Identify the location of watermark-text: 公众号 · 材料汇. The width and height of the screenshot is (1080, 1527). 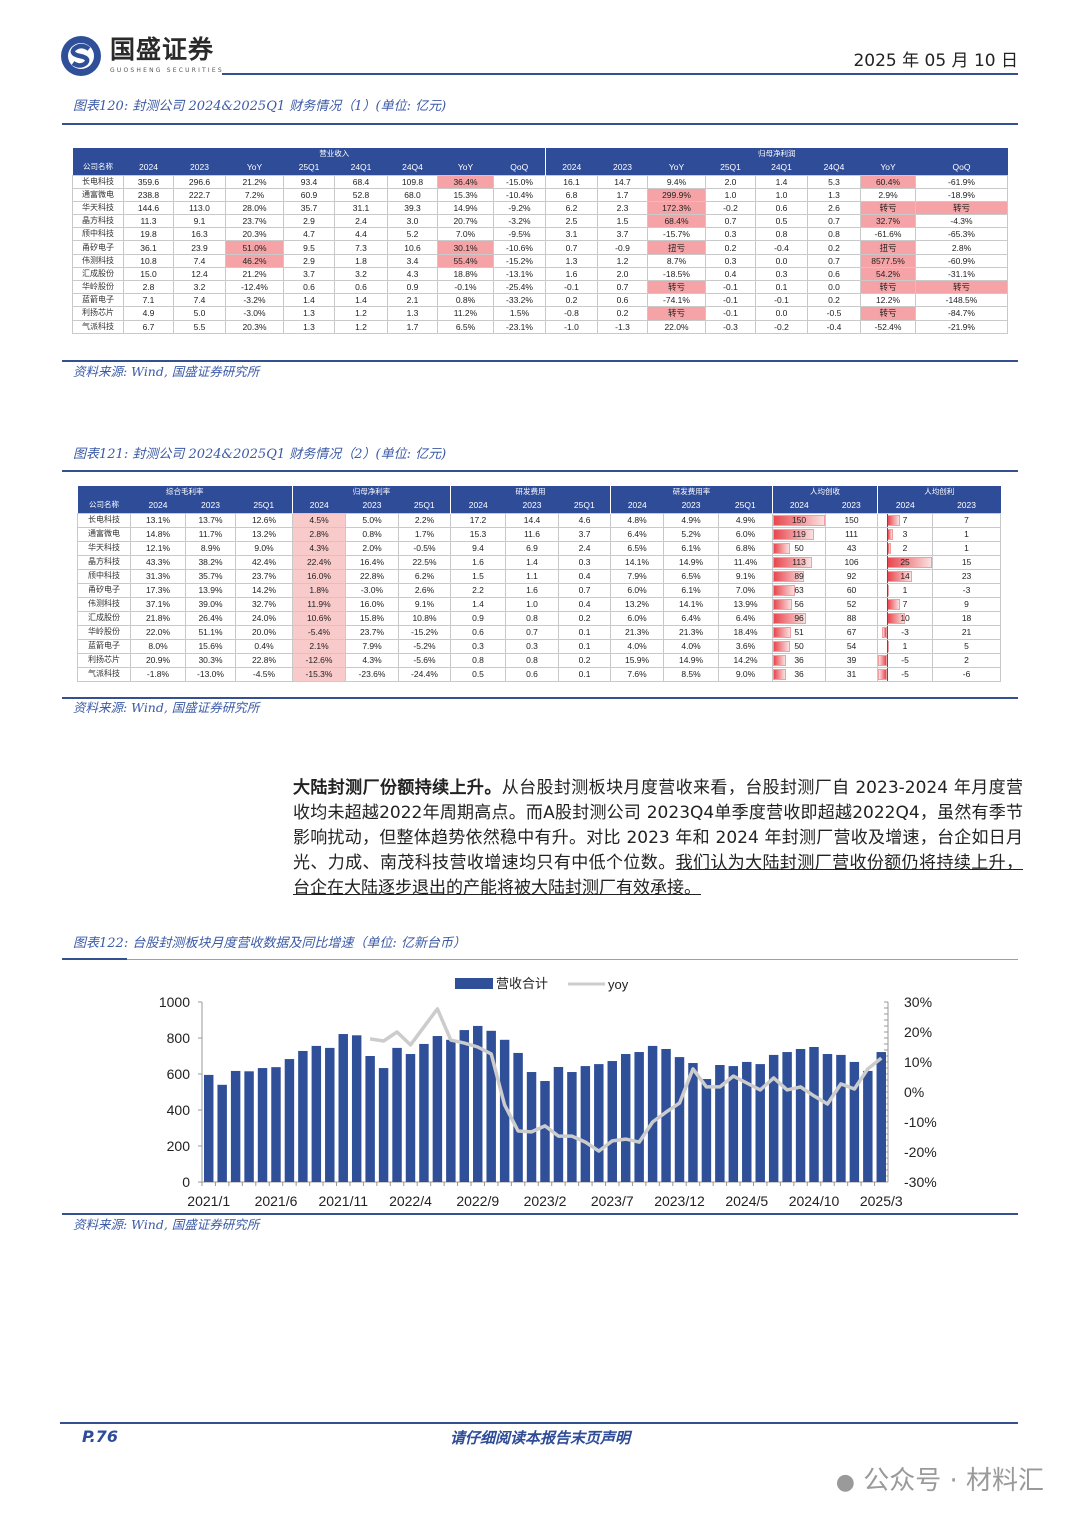
(953, 1481).